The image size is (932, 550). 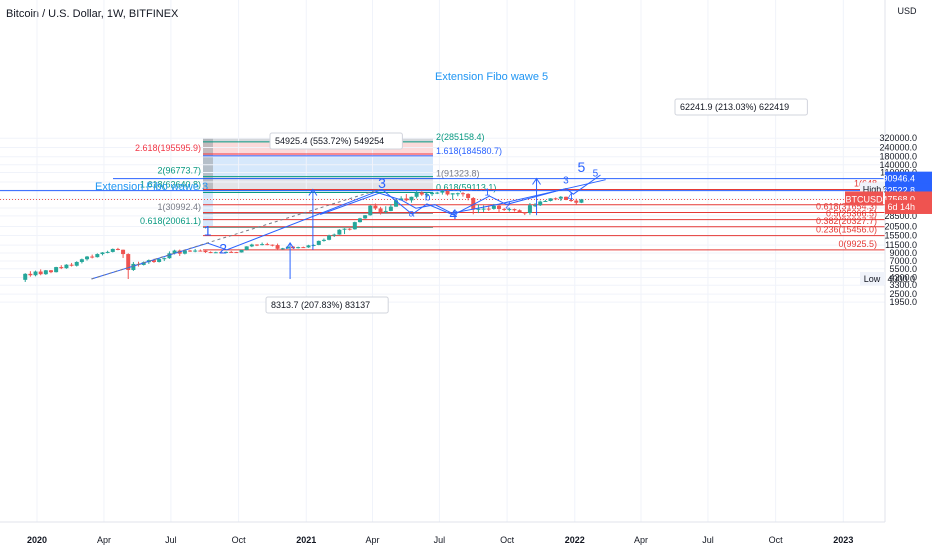 I want to click on x-tick-label: 2020, so click(x=37, y=540).